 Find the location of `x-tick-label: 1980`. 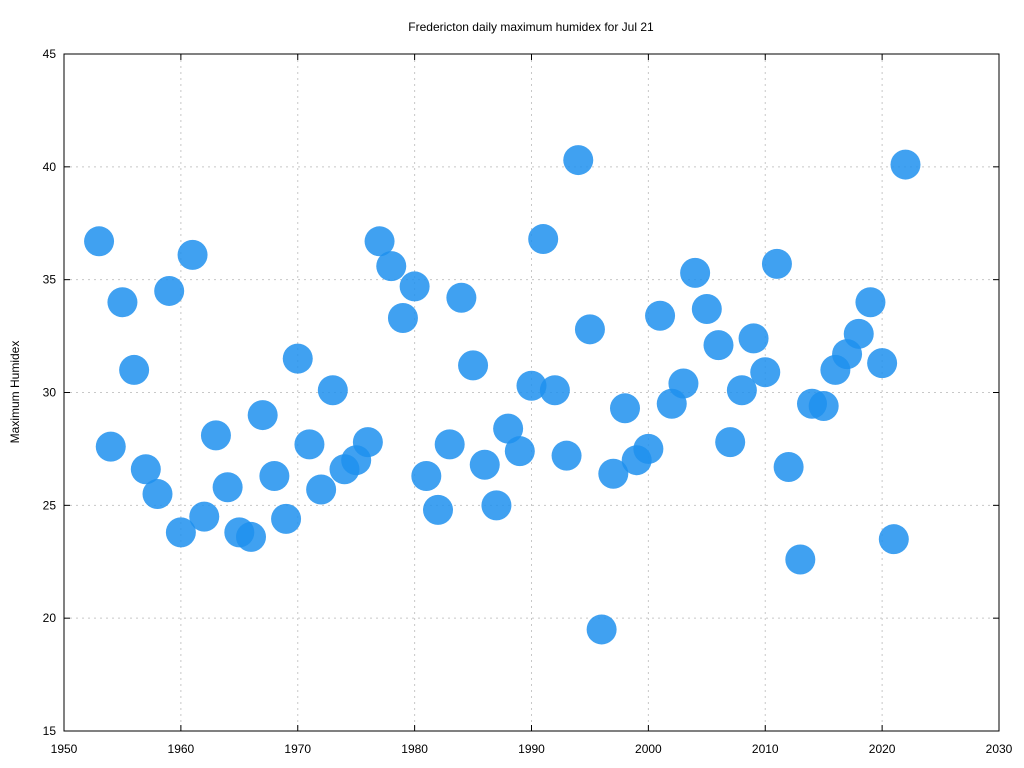

x-tick-label: 1980 is located at coordinates (414, 749).